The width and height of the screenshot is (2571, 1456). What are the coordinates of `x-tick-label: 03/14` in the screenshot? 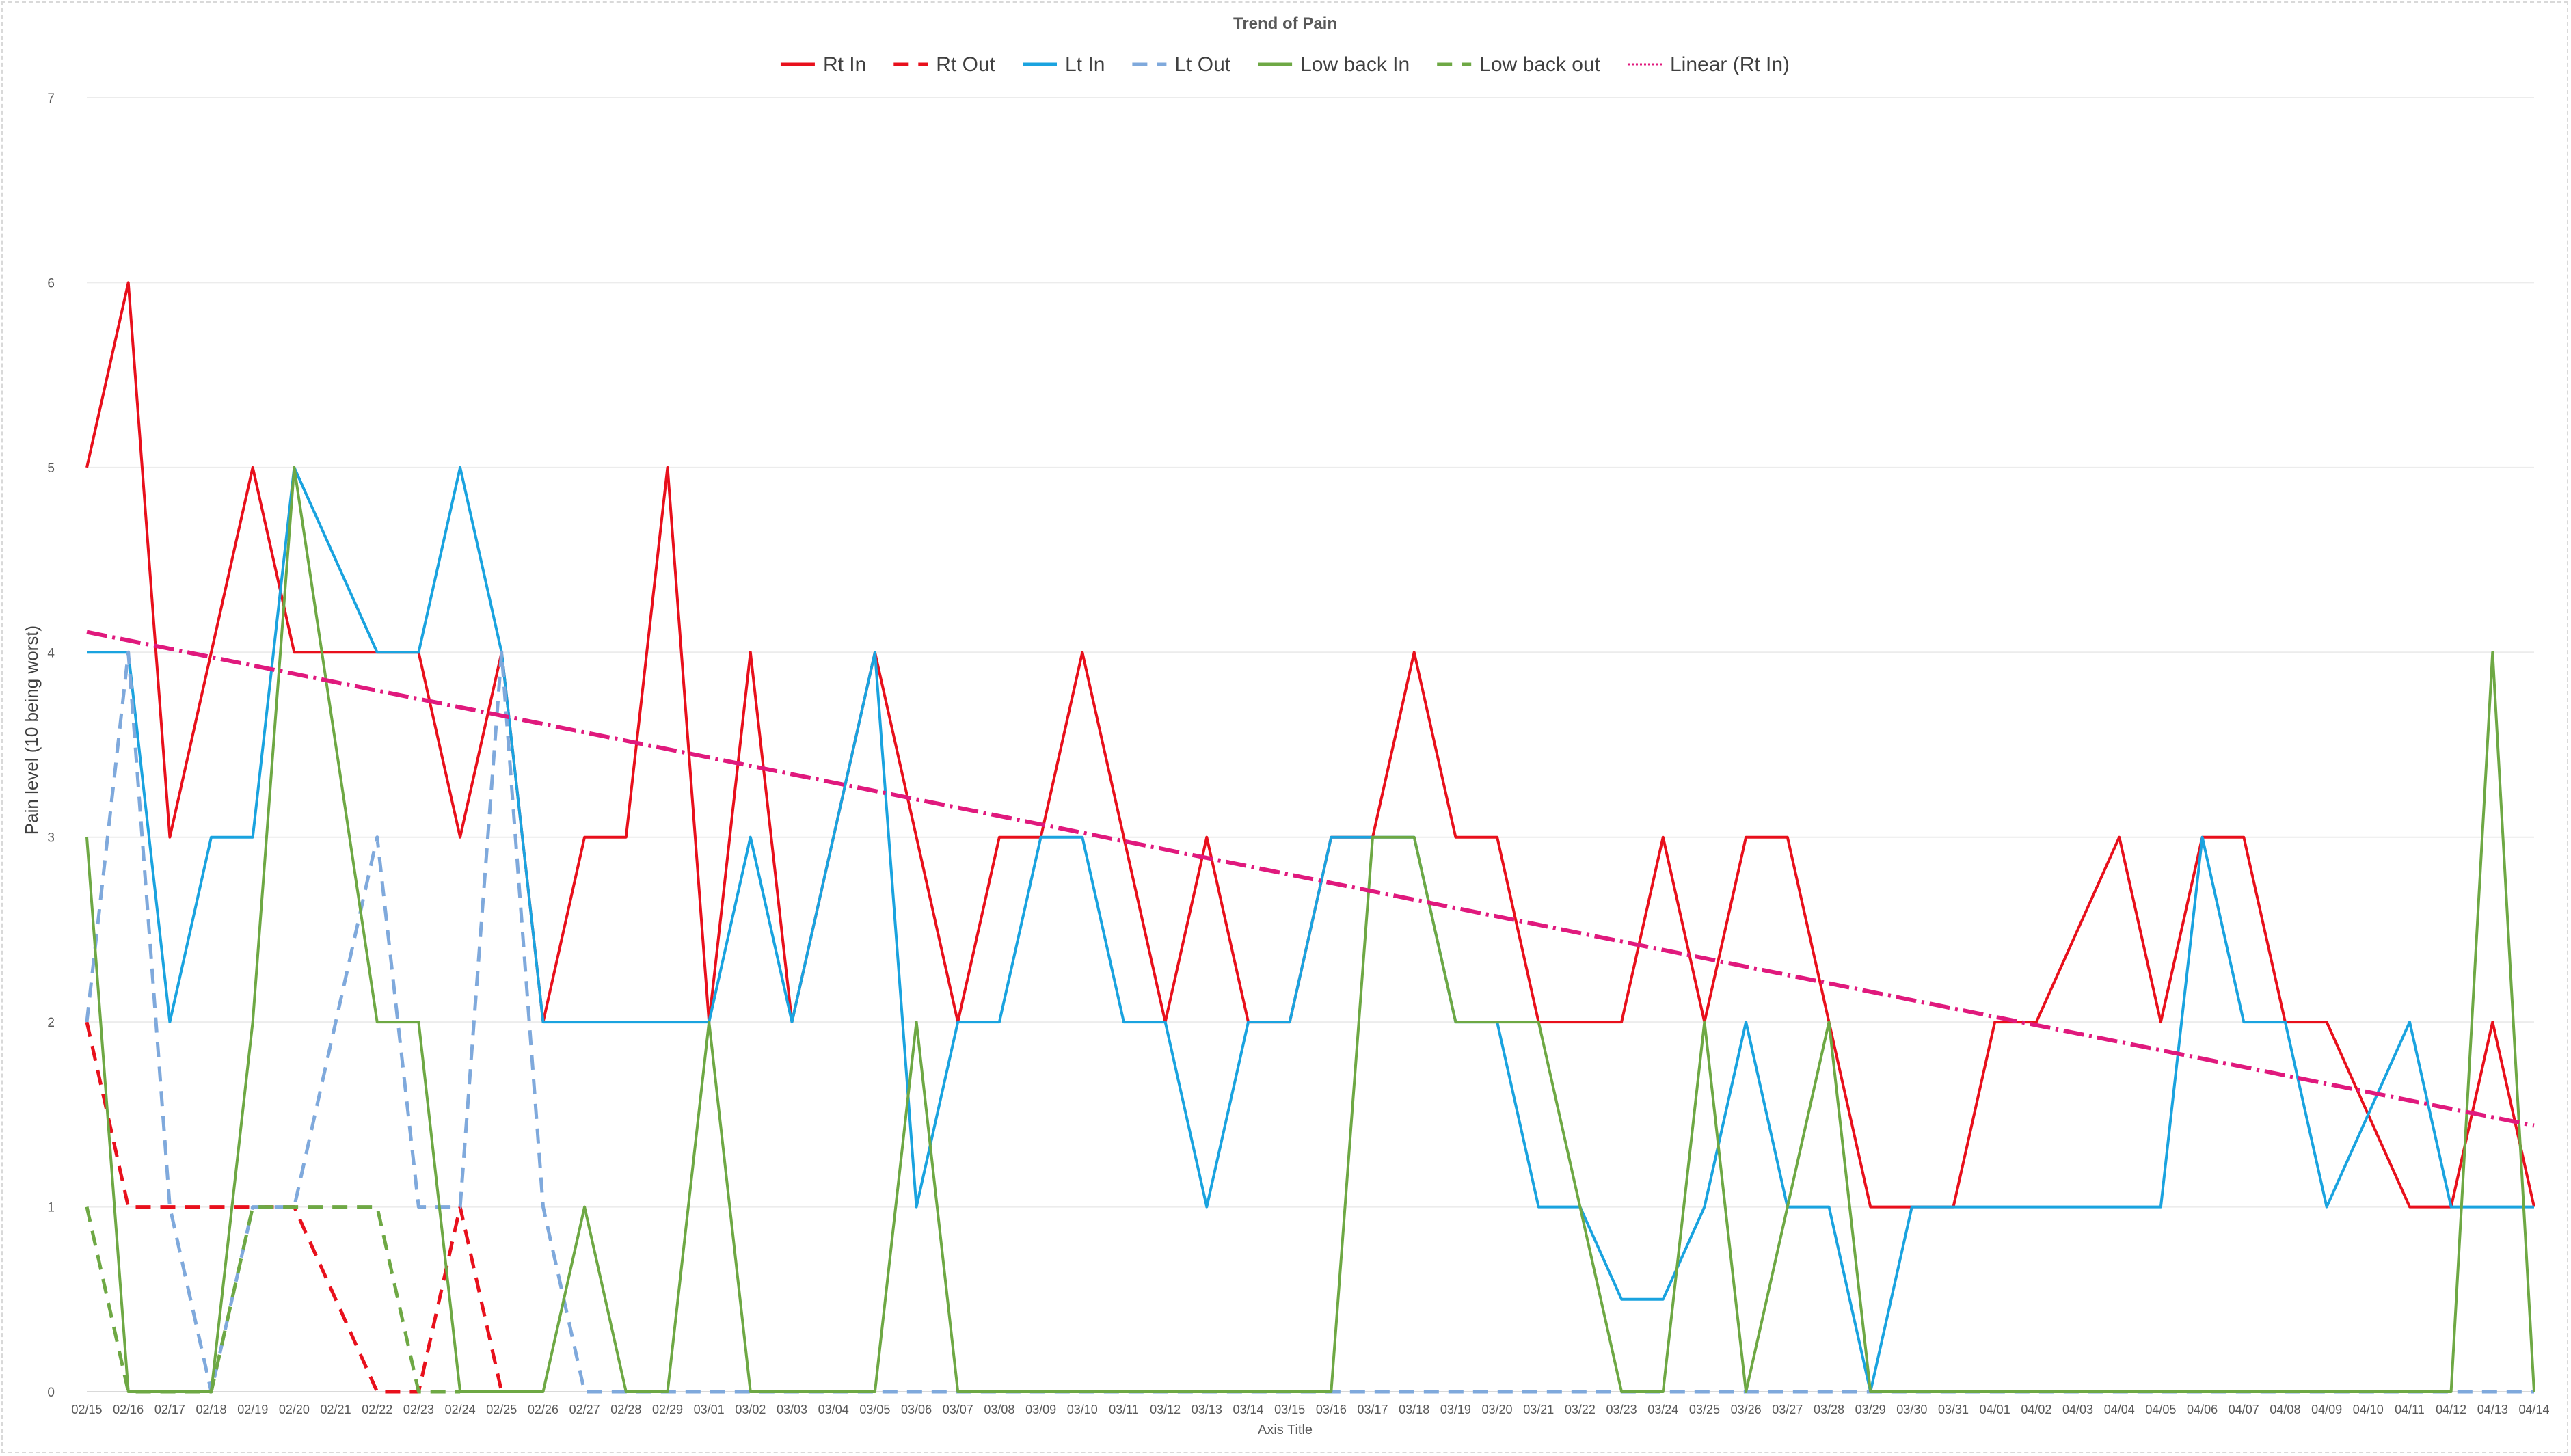 It's located at (1248, 1409).